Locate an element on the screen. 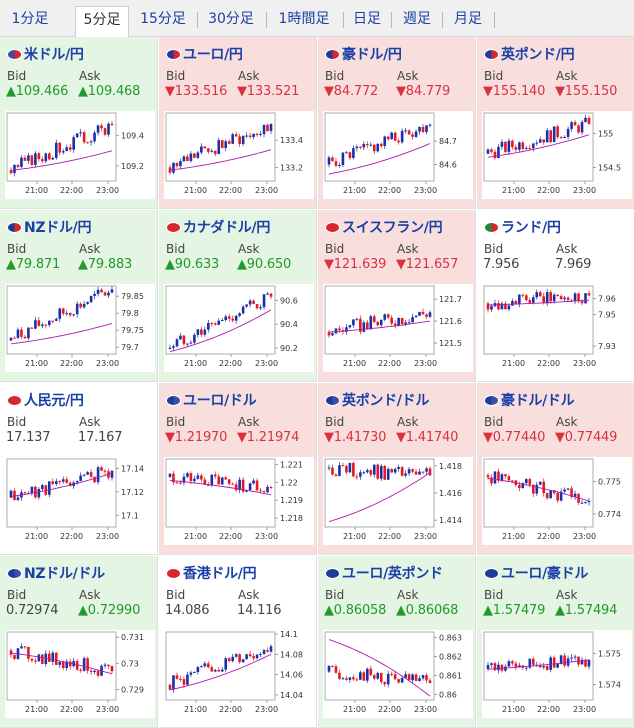 This screenshot has height=728, width=634. pair-title: ユーロ/円 is located at coordinates (204, 54).